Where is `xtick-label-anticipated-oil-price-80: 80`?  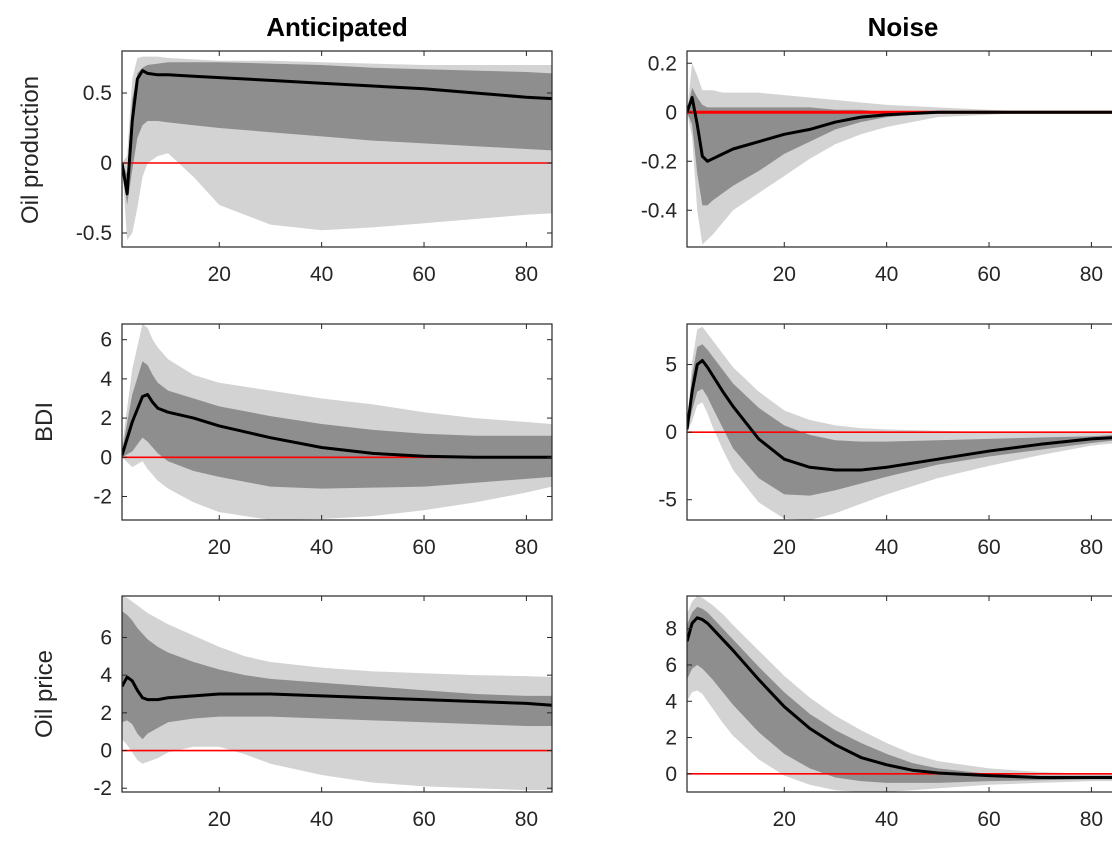 xtick-label-anticipated-oil-price-80: 80 is located at coordinates (526, 819).